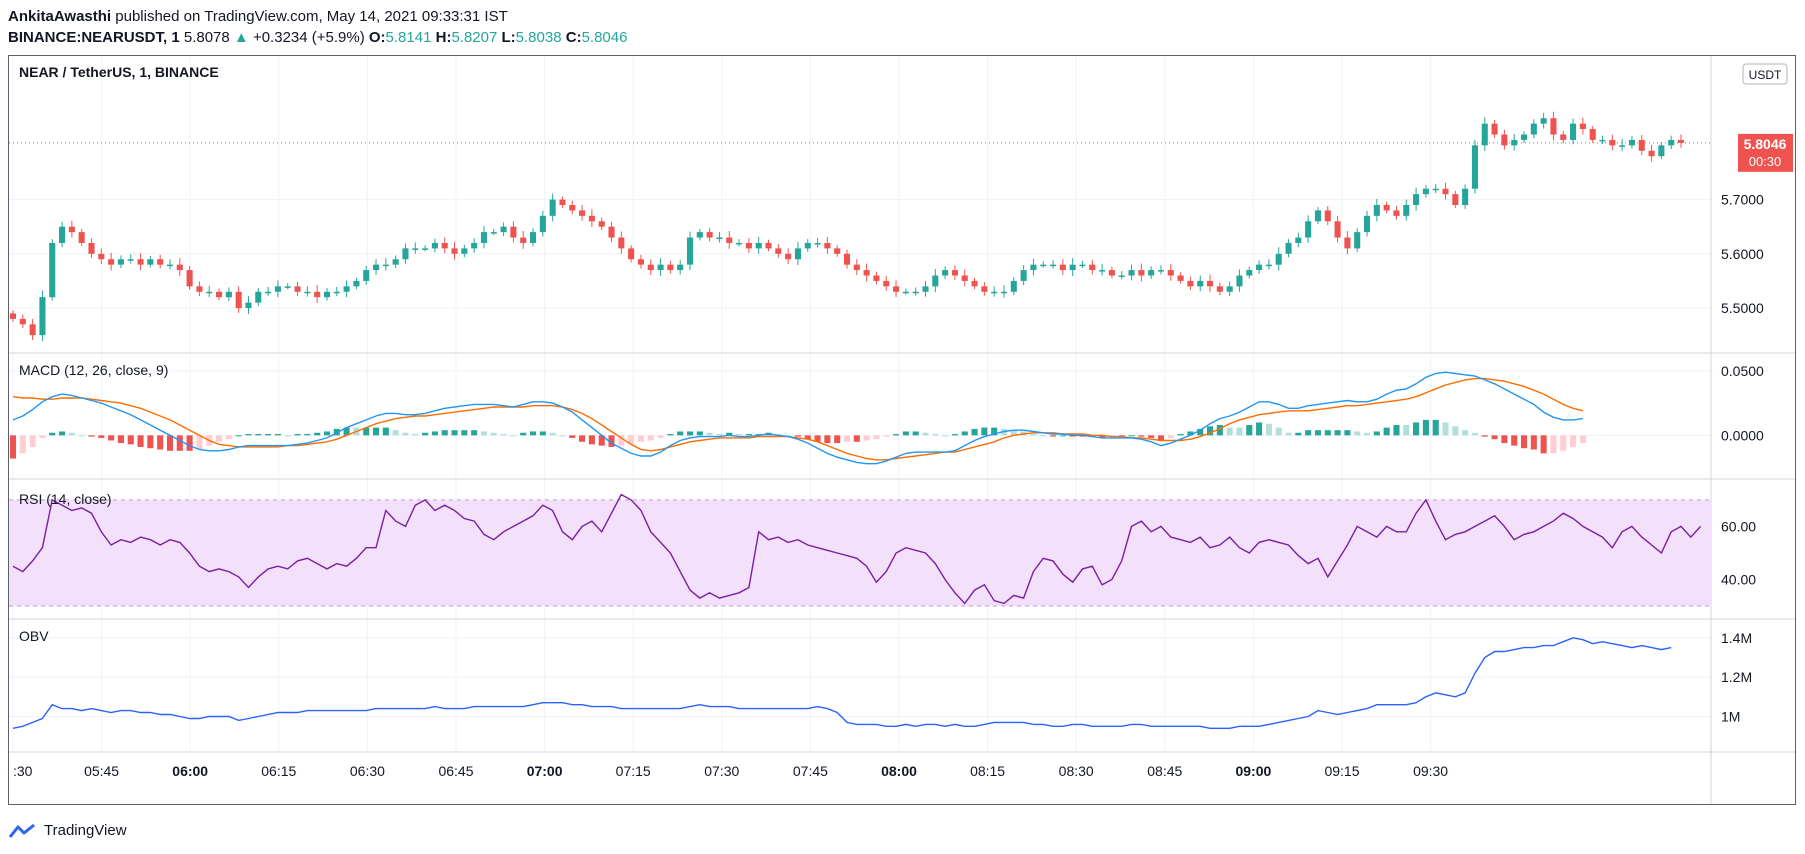  Describe the element at coordinates (1736, 638) in the screenshot. I see `obv-tick-label: 1.4M` at that location.